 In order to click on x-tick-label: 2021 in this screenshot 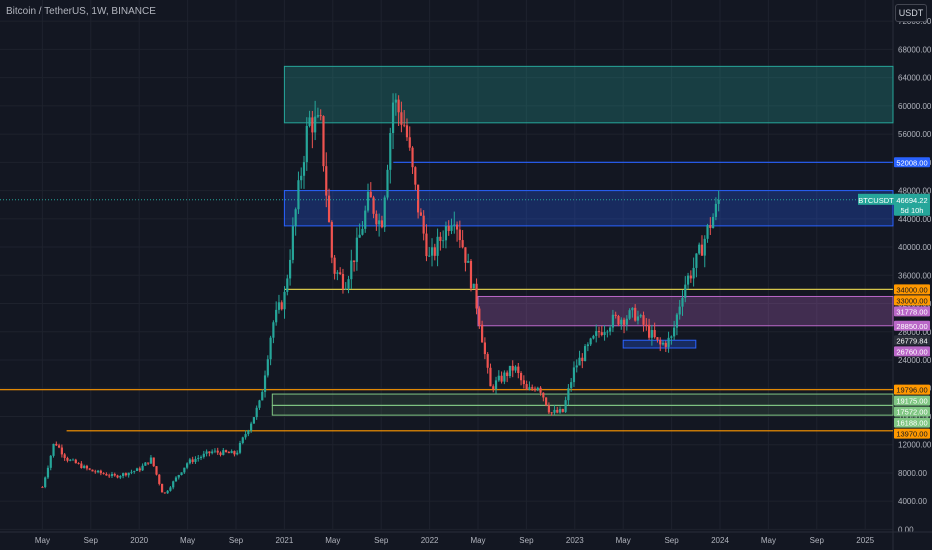, I will do `click(285, 540)`.